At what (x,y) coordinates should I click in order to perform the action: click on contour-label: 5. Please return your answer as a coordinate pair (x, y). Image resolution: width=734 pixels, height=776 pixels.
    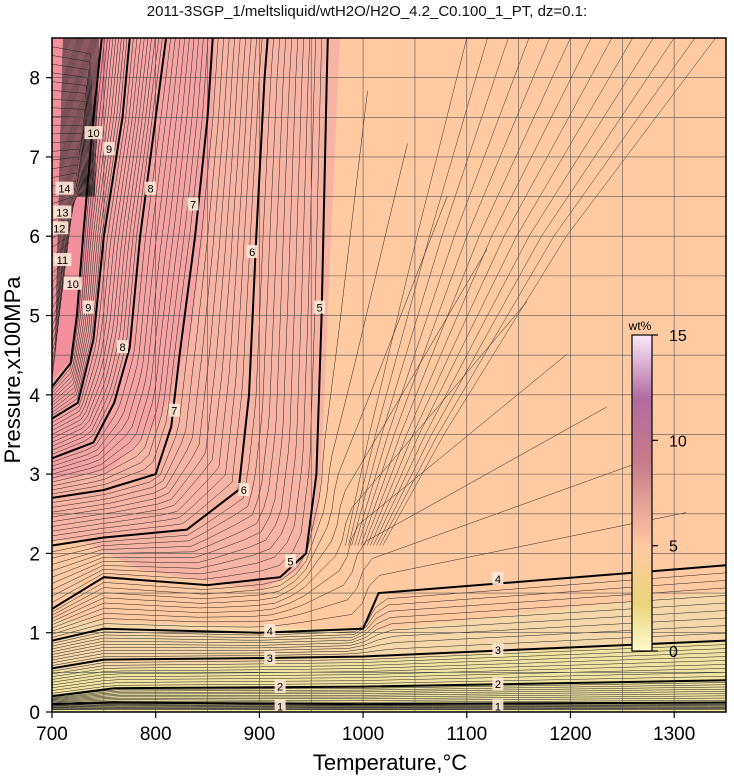
    Looking at the image, I should click on (290, 561).